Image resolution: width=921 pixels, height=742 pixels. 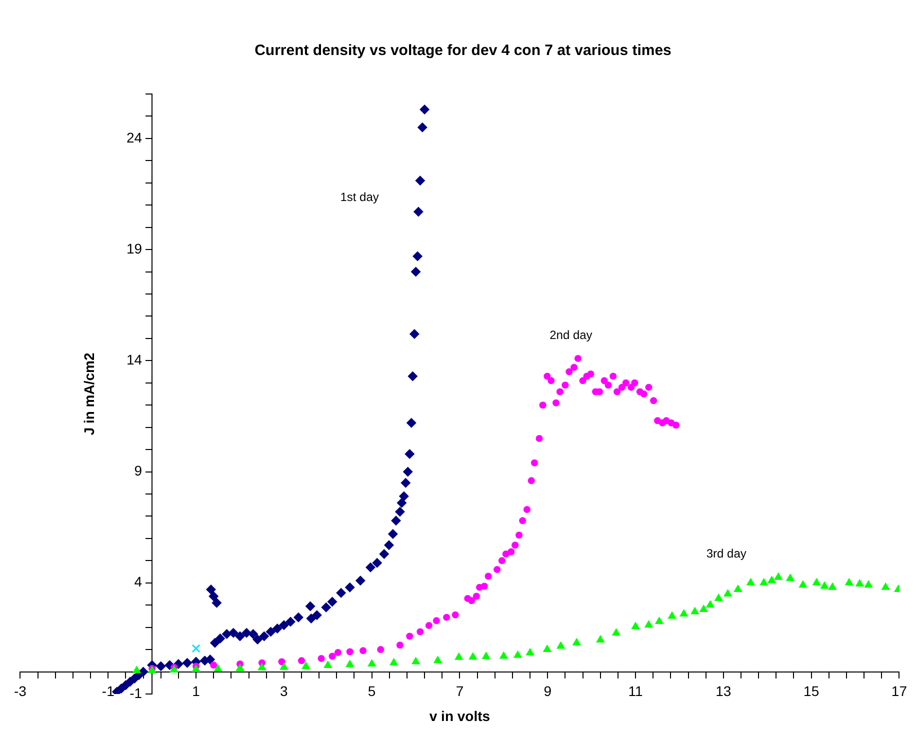 What do you see at coordinates (548, 691) in the screenshot?
I see `x-tick-label: 9` at bounding box center [548, 691].